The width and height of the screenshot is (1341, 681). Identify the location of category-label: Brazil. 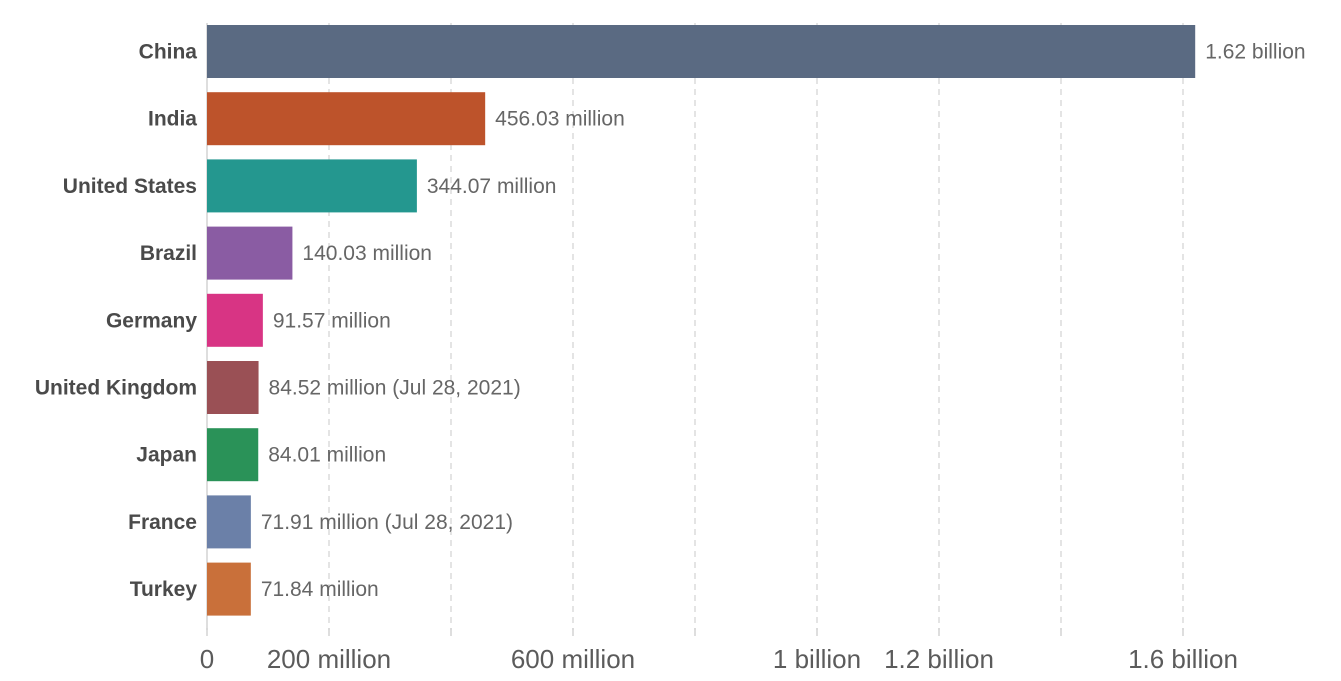
(168, 253).